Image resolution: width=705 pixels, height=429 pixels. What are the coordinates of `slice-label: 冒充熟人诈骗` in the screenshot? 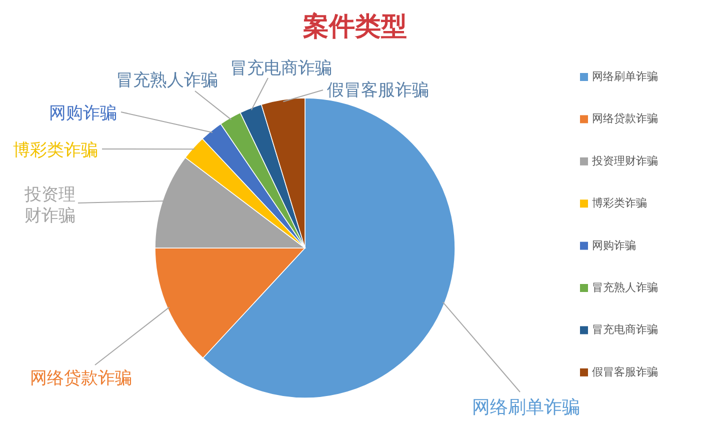 It's located at (167, 80).